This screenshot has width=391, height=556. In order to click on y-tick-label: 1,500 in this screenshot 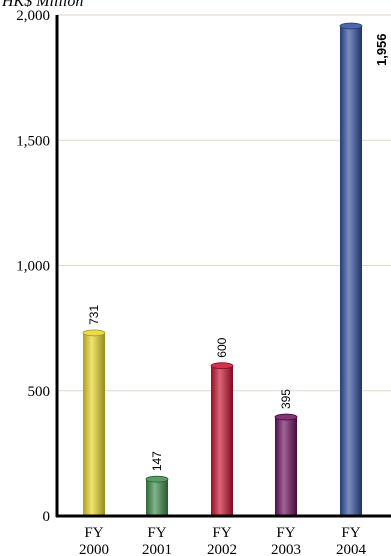, I will do `click(33, 141)`.